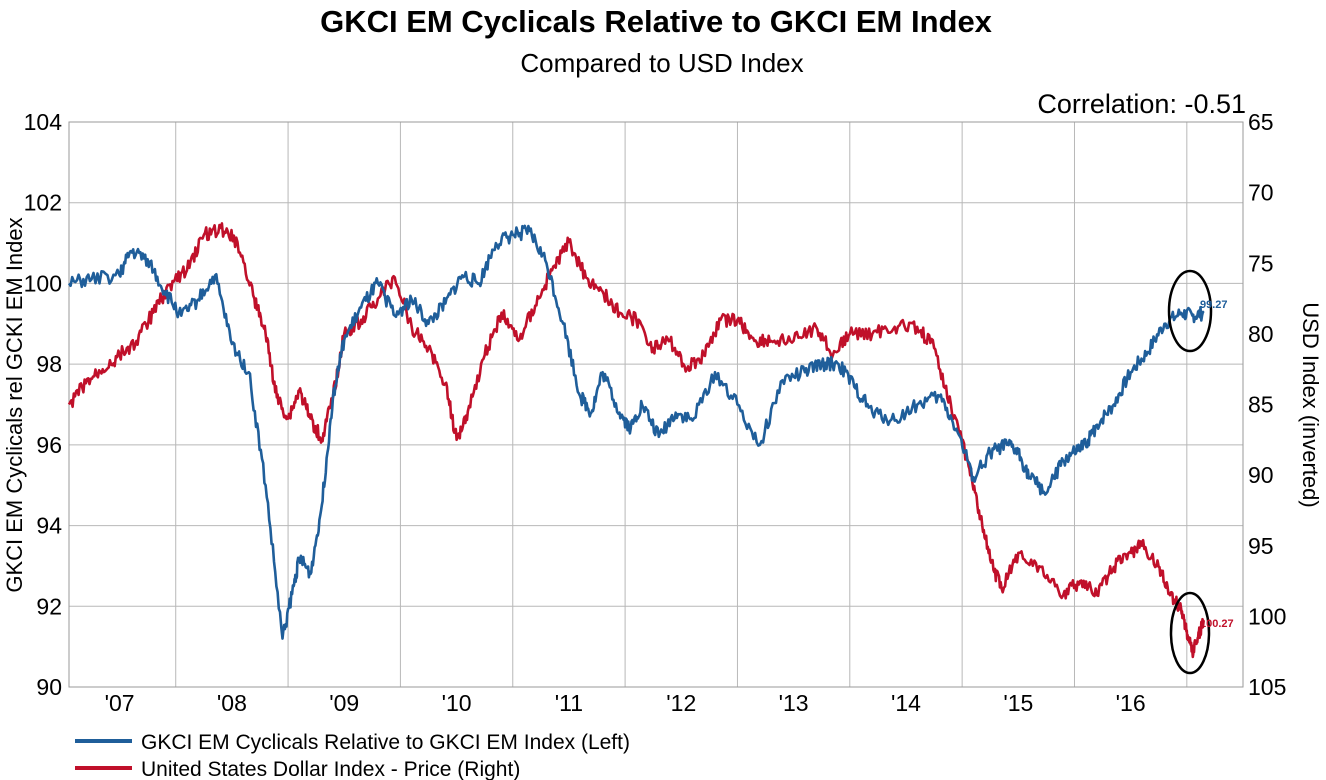  Describe the element at coordinates (232, 703) in the screenshot. I see `x-tick-label-1: '08` at that location.